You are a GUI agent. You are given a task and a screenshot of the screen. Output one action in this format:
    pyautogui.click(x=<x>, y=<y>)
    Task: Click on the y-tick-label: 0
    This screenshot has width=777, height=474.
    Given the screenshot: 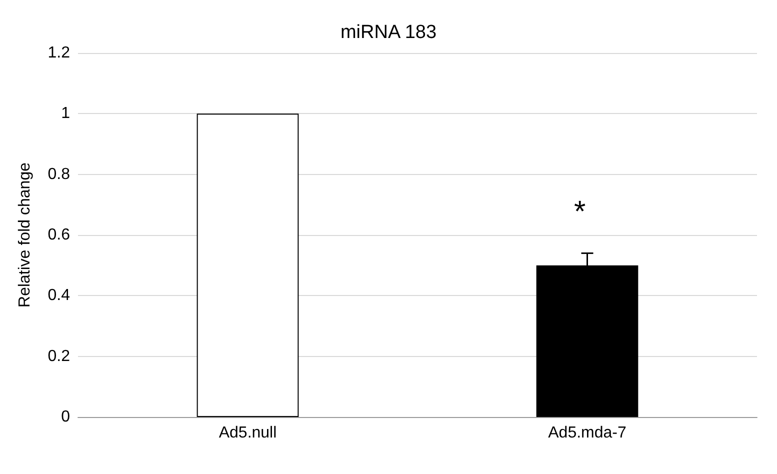 What is the action you would take?
    pyautogui.click(x=65, y=417)
    